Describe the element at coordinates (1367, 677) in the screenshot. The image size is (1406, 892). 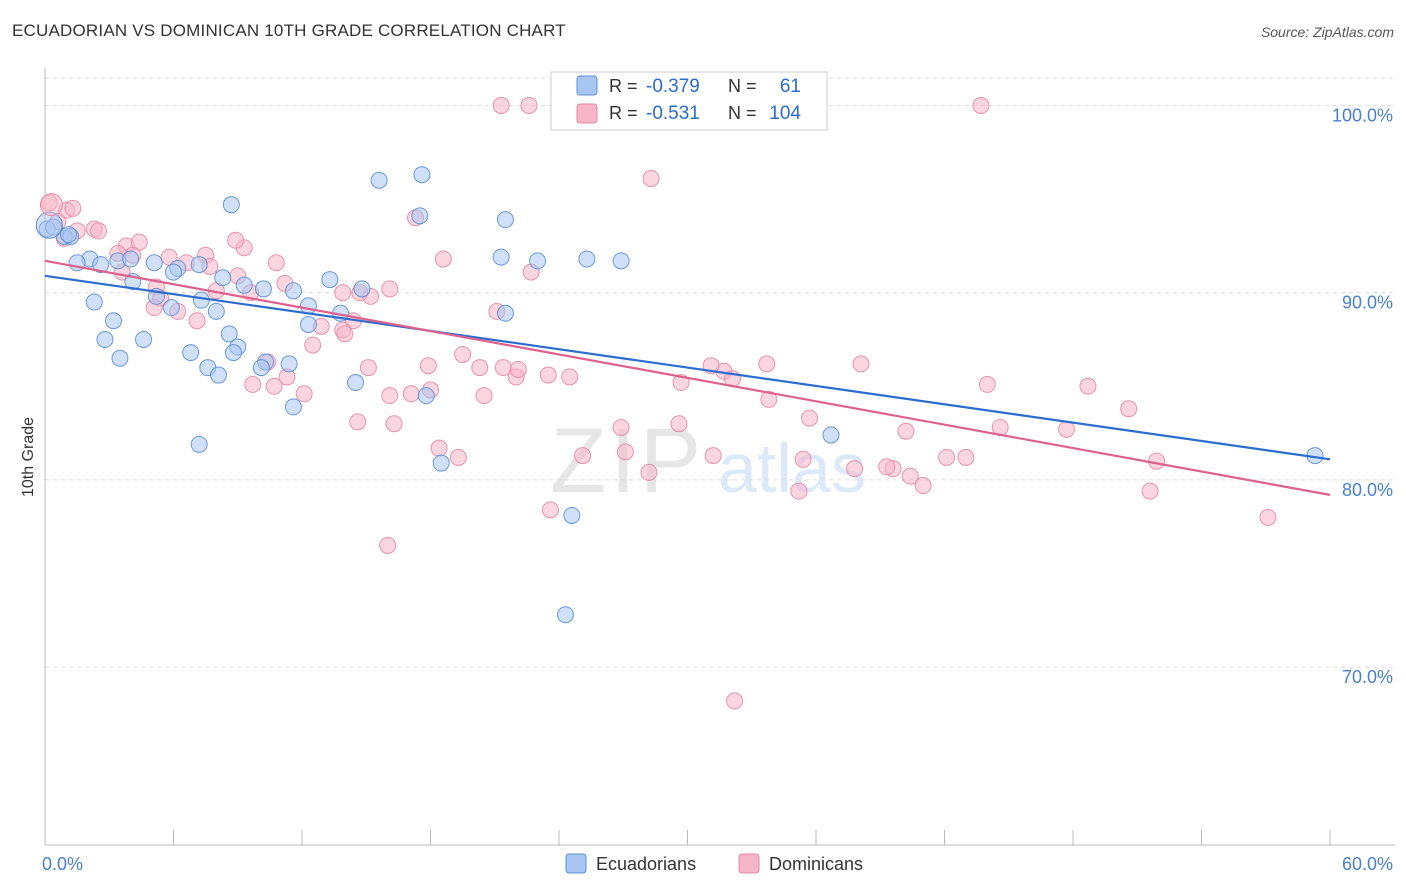
I see `y-tick-label: 70.0%` at that location.